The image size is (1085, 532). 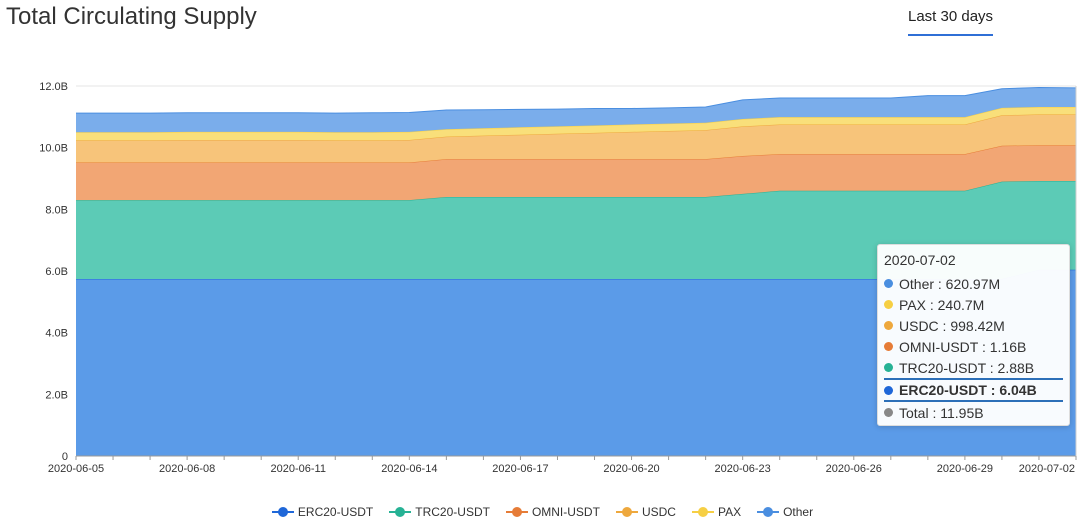 I want to click on tooltip-row-text: ERC20-USDT : 6.04B, so click(x=968, y=390).